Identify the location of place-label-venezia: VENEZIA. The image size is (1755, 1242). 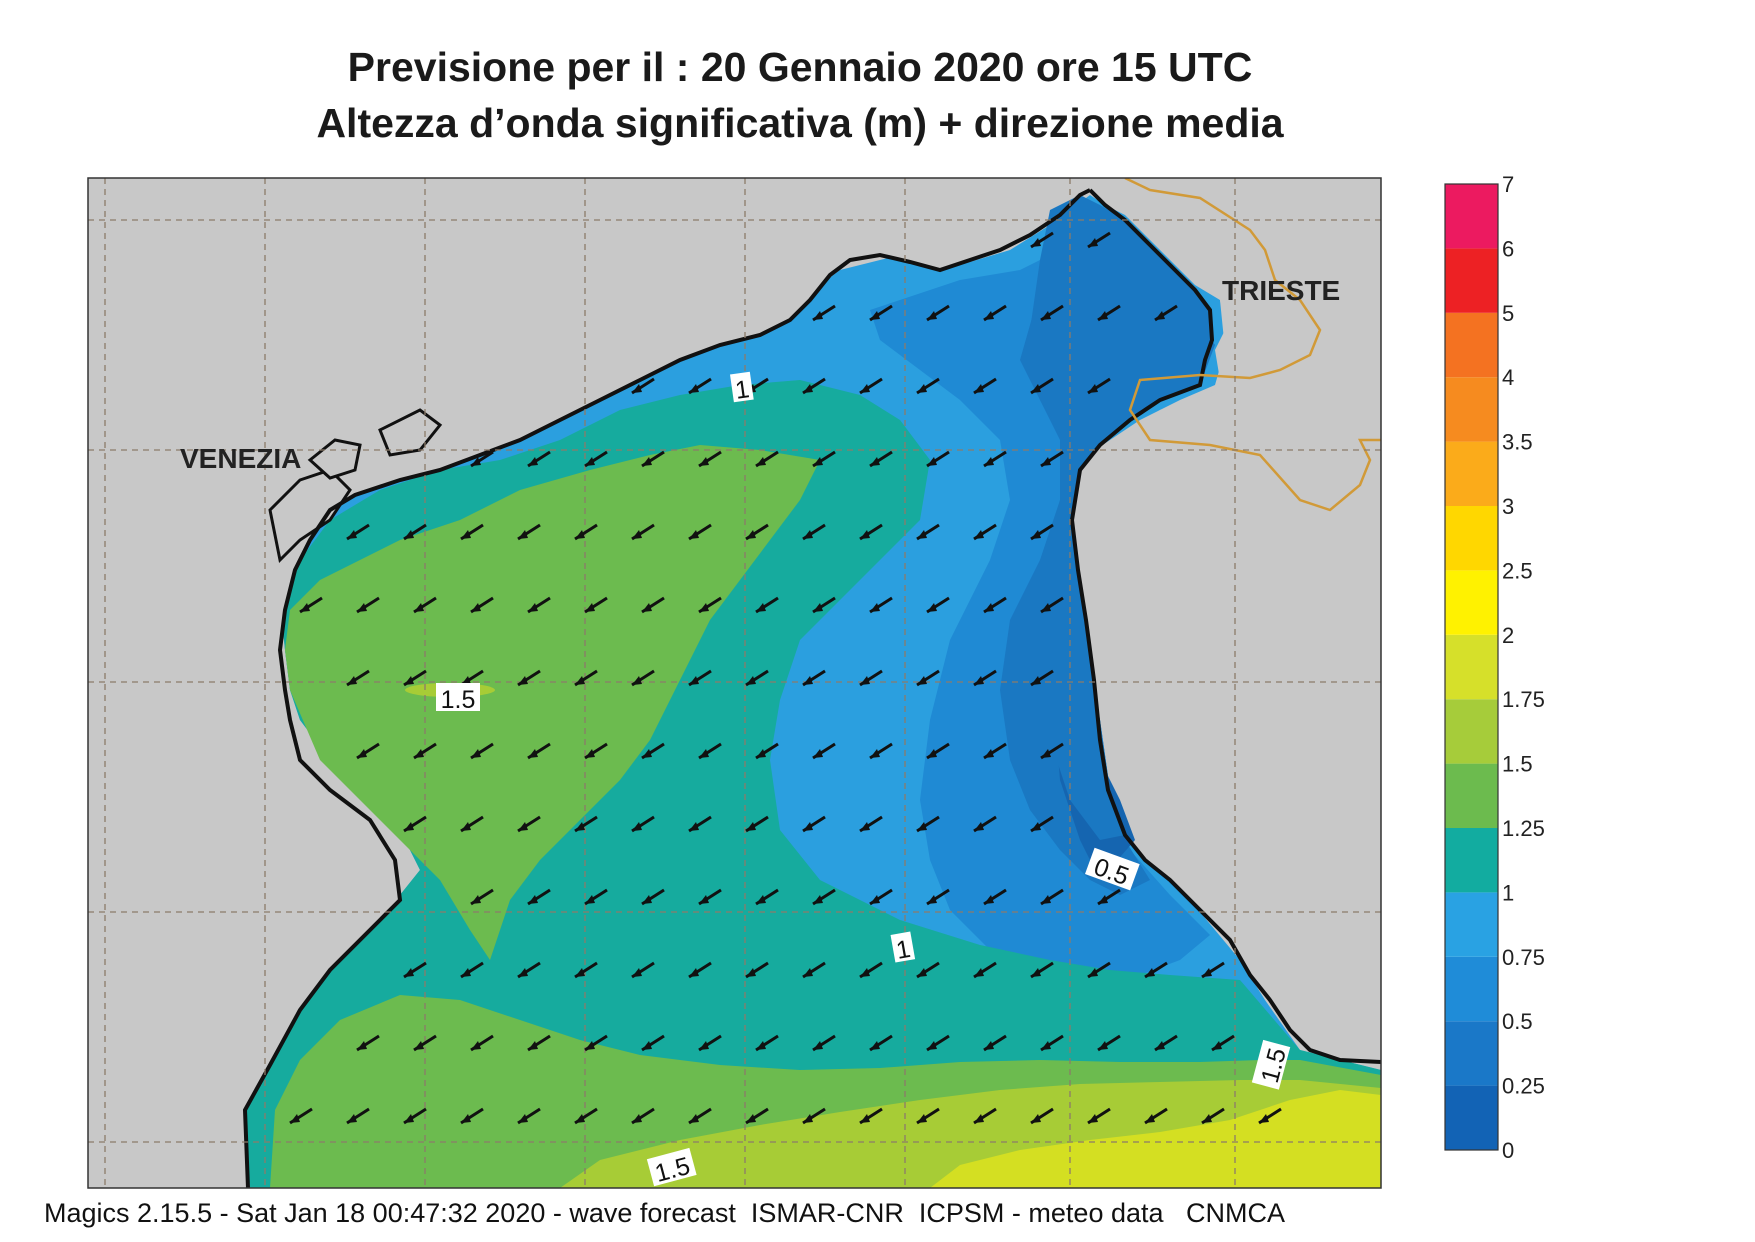
(240, 458).